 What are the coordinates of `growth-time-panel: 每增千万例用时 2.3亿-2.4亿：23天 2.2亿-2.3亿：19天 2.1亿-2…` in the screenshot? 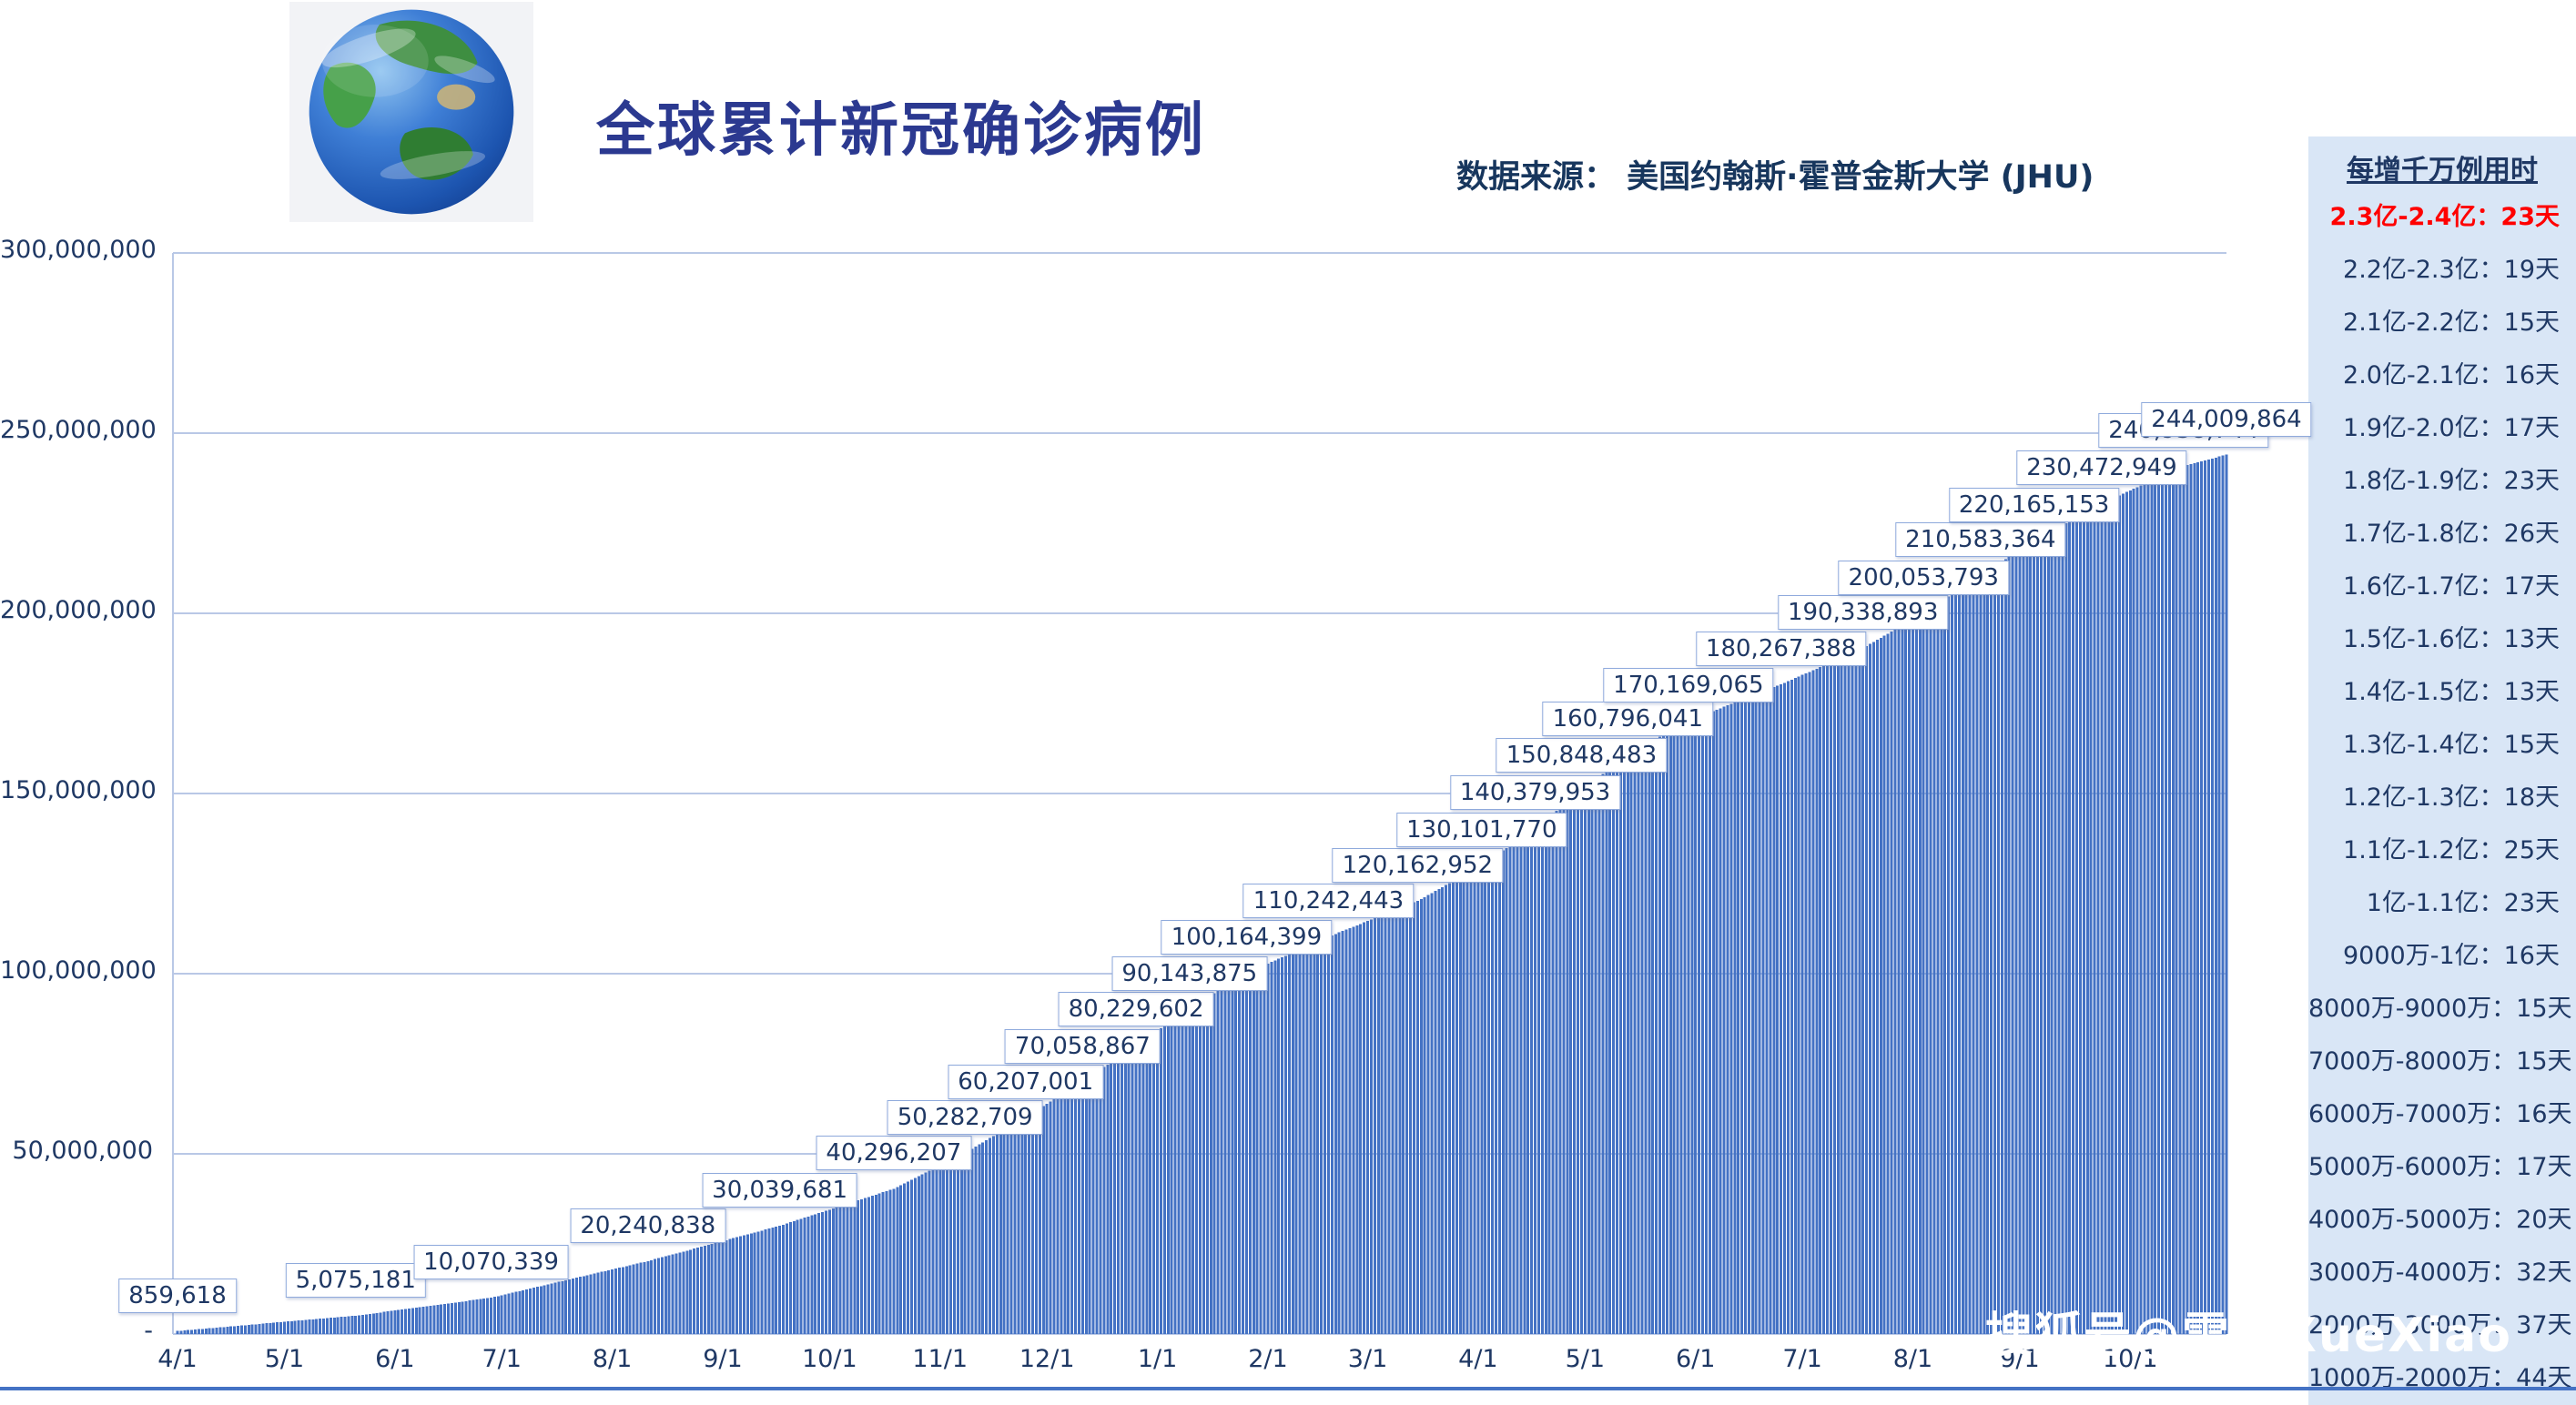 It's located at (2442, 770).